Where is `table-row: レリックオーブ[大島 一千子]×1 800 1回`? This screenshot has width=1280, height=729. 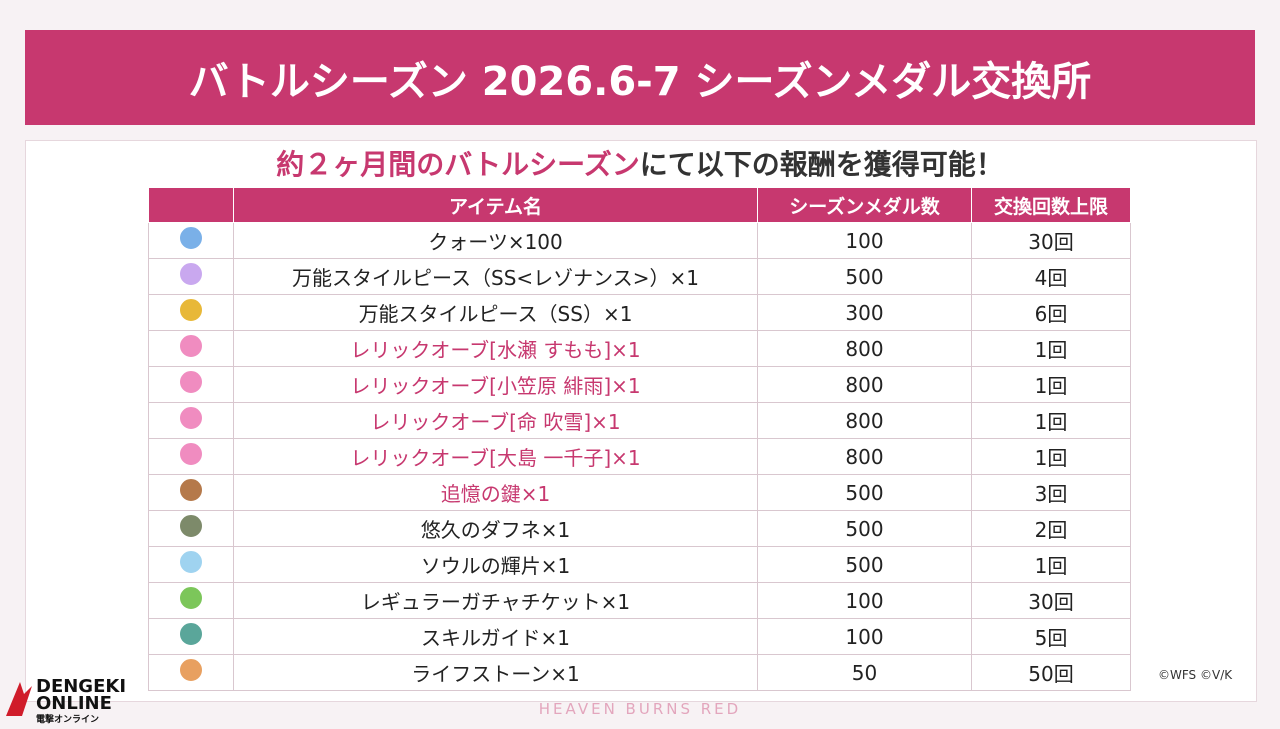
table-row: レリックオーブ[大島 一千子]×1 800 1回 is located at coordinates (639, 456).